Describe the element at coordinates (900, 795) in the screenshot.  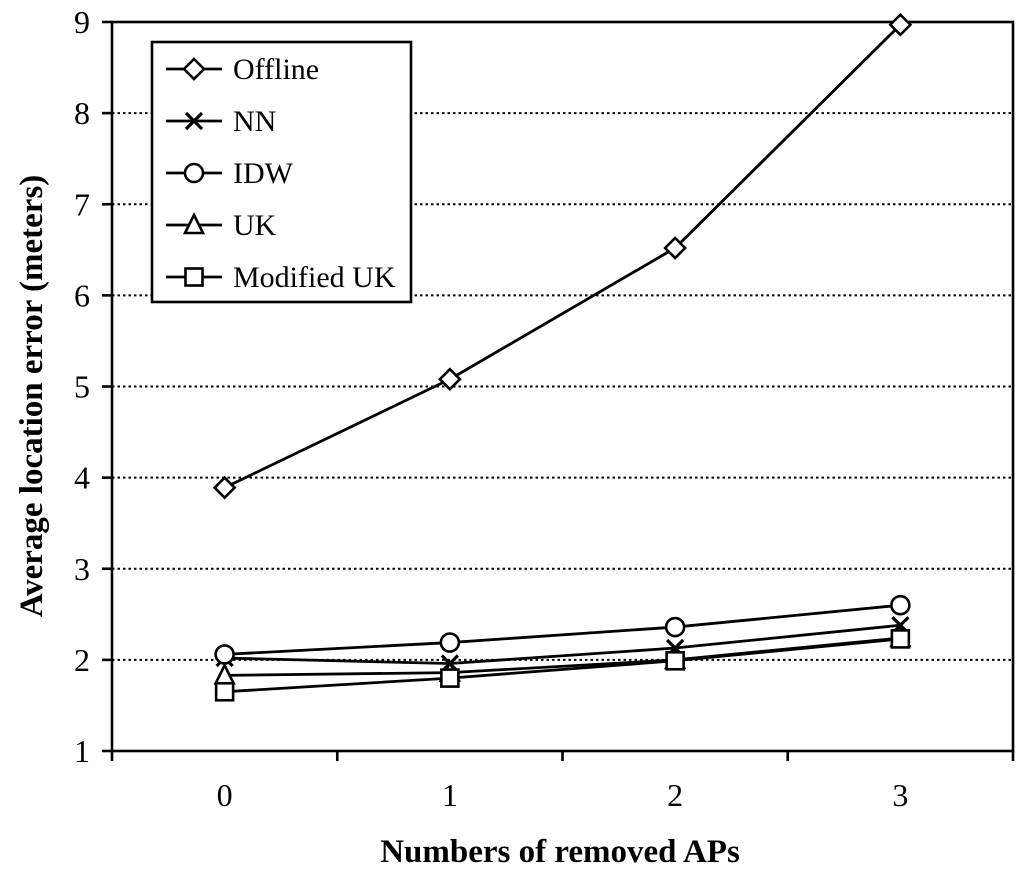
I see `x-tick-label: 3` at that location.